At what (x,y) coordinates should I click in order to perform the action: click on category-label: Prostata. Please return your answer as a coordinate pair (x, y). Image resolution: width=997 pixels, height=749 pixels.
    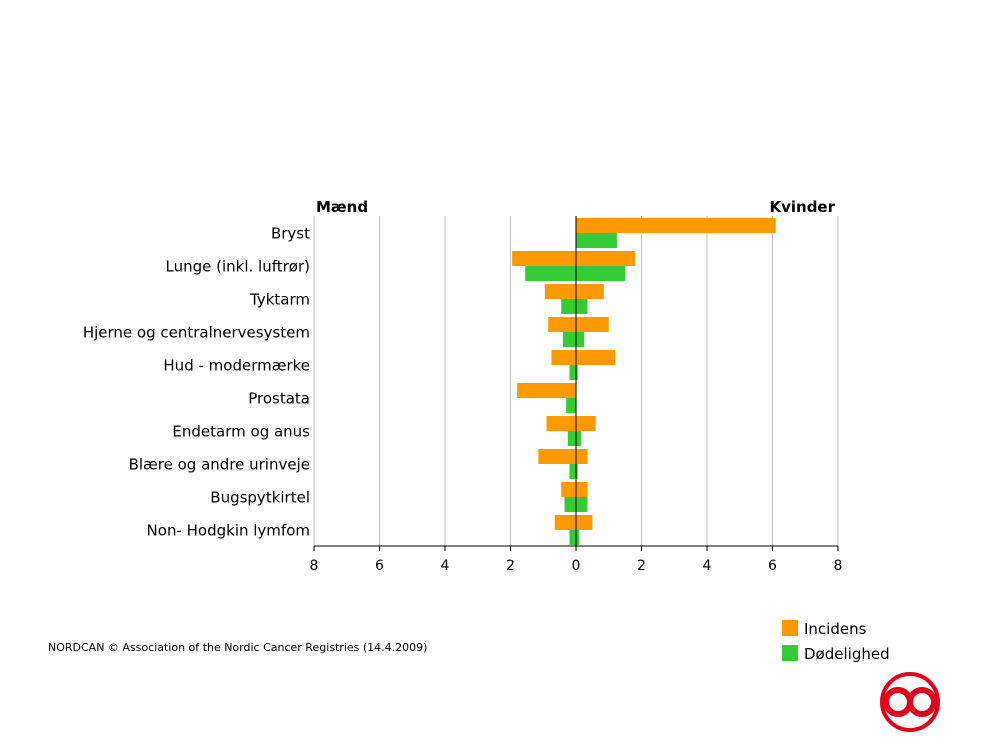
    Looking at the image, I should click on (279, 399).